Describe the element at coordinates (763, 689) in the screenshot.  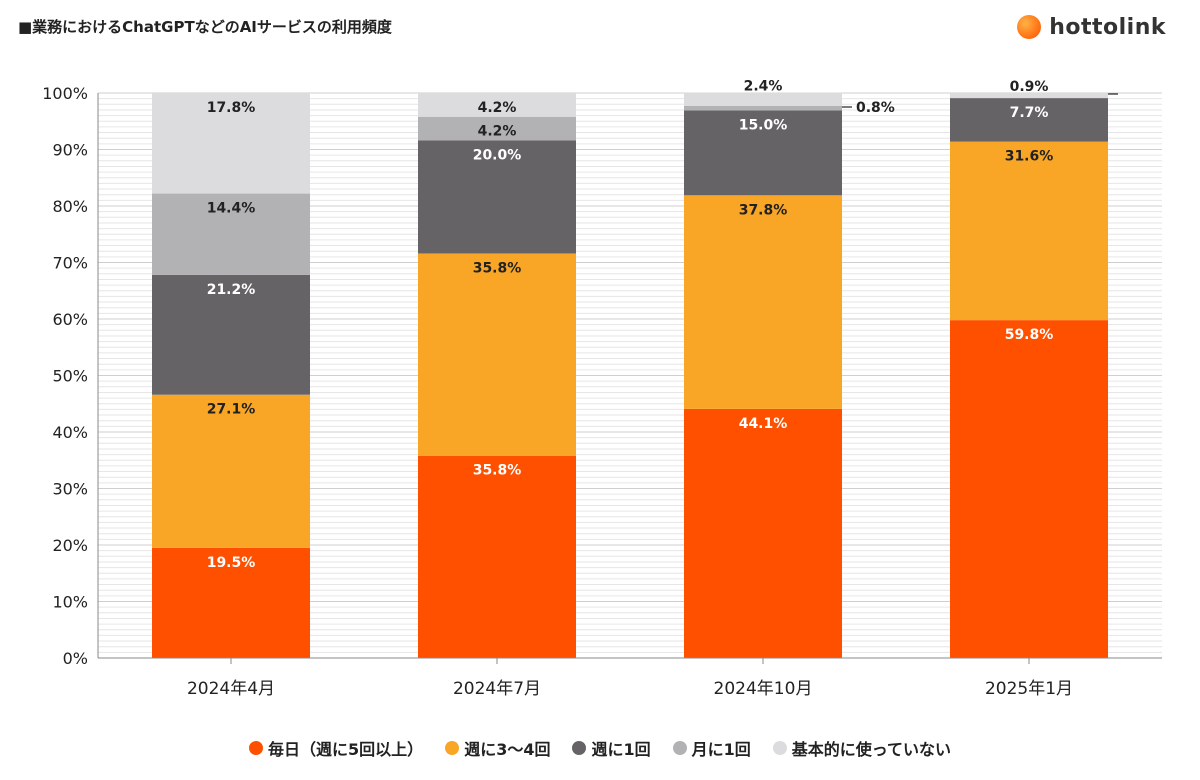
I see `x-tick-label: 2024年10月` at that location.